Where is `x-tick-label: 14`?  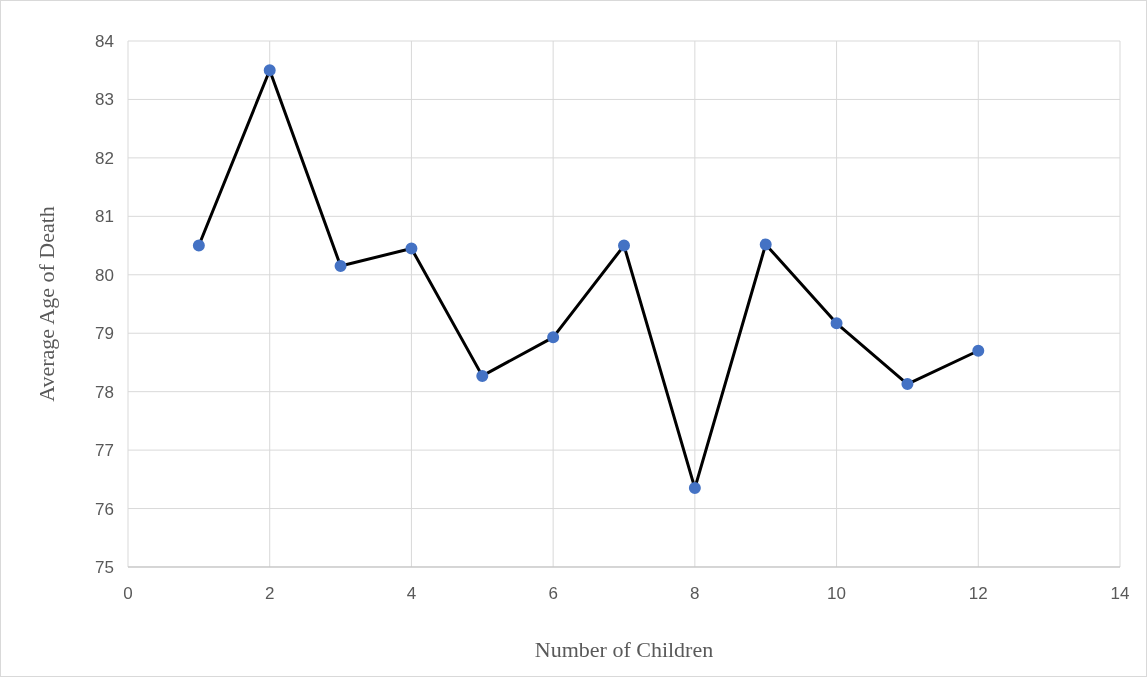
x-tick-label: 14 is located at coordinates (1120, 593).